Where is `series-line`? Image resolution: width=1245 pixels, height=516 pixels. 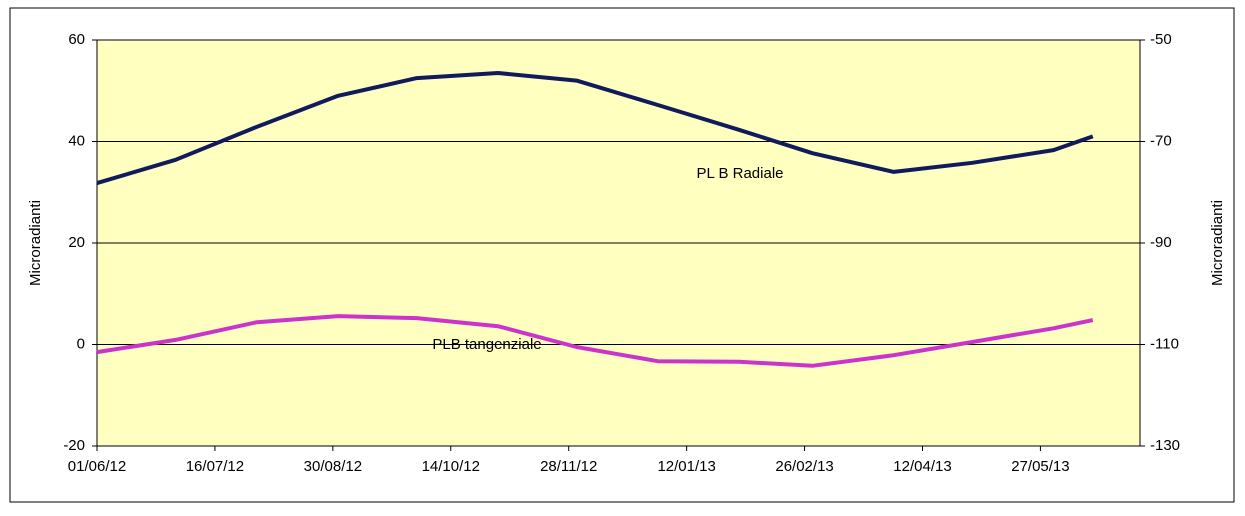 series-line is located at coordinates (595, 341).